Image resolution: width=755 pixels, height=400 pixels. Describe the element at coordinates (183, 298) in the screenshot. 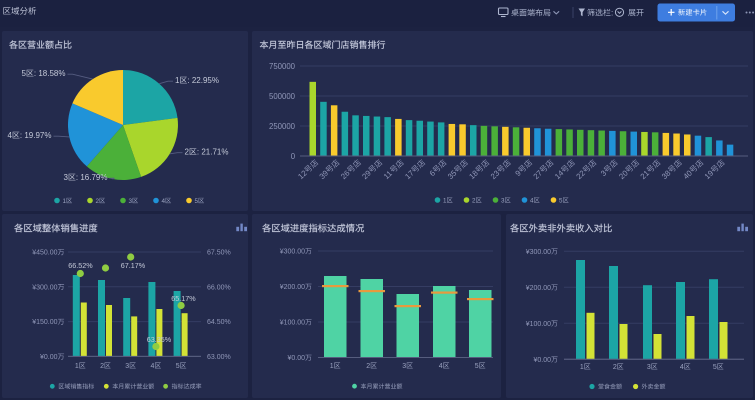

I see `svg-text: 65.17%` at that location.